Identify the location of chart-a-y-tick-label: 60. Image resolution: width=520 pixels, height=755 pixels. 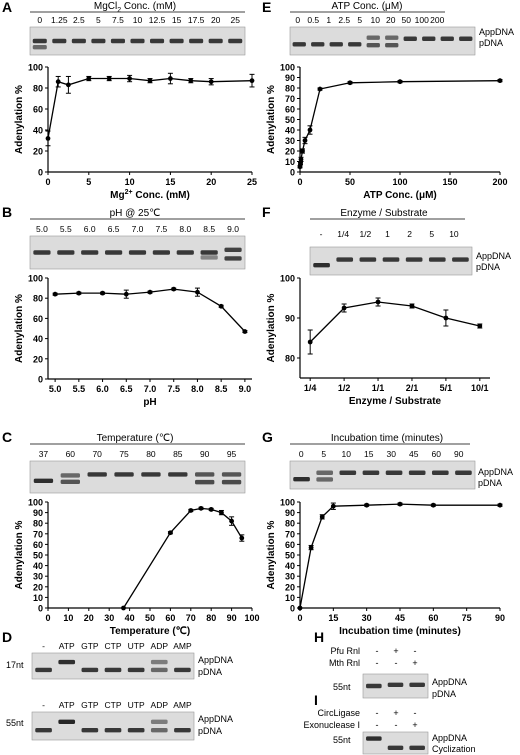
(38, 110).